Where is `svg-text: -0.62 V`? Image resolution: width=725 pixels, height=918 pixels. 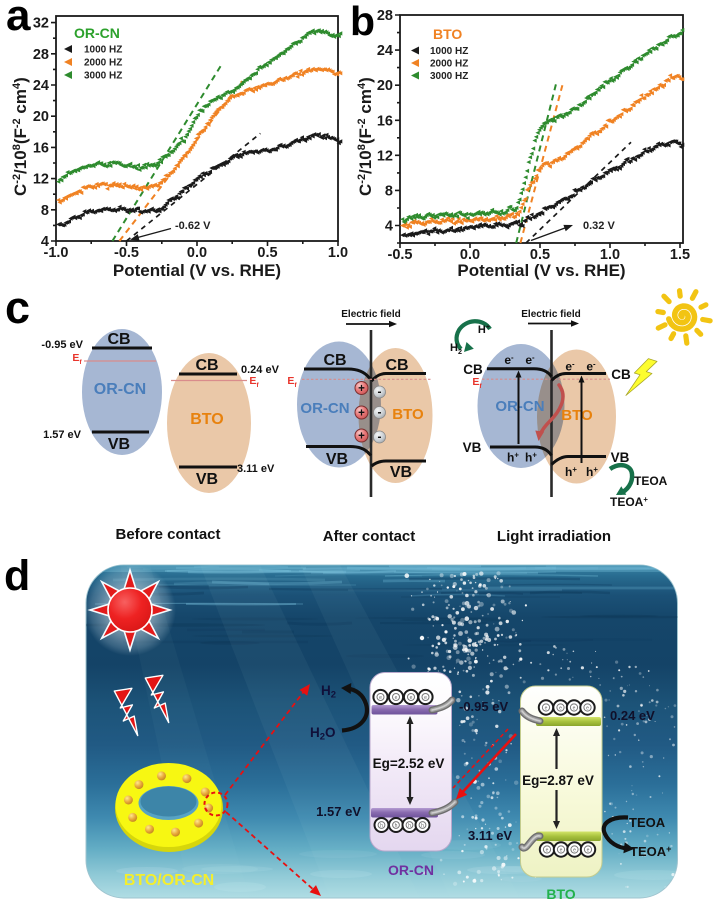
svg-text: -0.62 V is located at coordinates (193, 226).